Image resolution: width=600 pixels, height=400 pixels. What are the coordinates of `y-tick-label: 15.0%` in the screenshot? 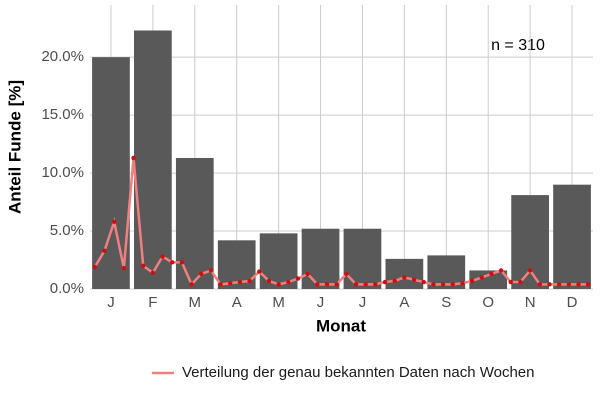 It's located at (62, 114).